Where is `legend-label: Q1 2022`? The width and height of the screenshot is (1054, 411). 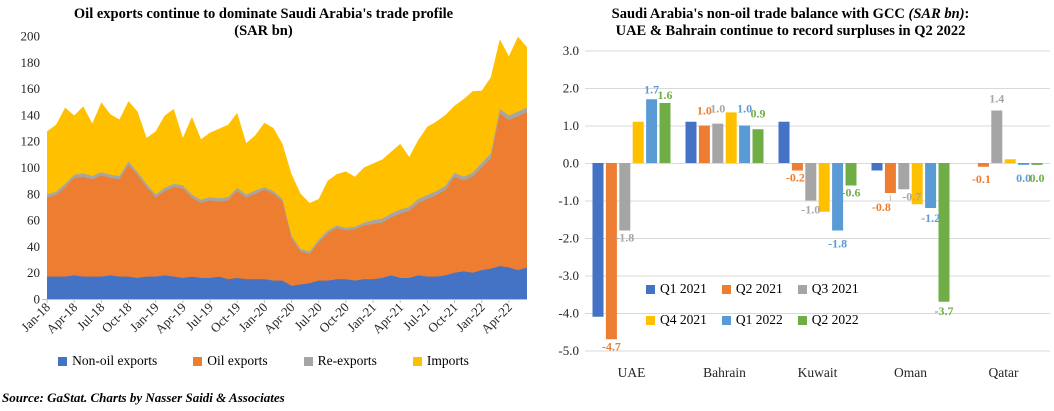 legend-label: Q1 2022 is located at coordinates (759, 319).